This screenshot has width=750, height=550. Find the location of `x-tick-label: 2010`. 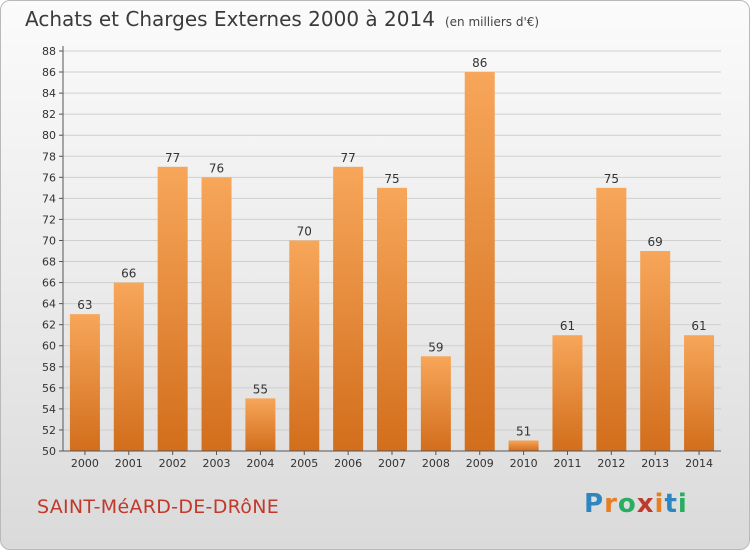

x-tick-label: 2010 is located at coordinates (524, 463).